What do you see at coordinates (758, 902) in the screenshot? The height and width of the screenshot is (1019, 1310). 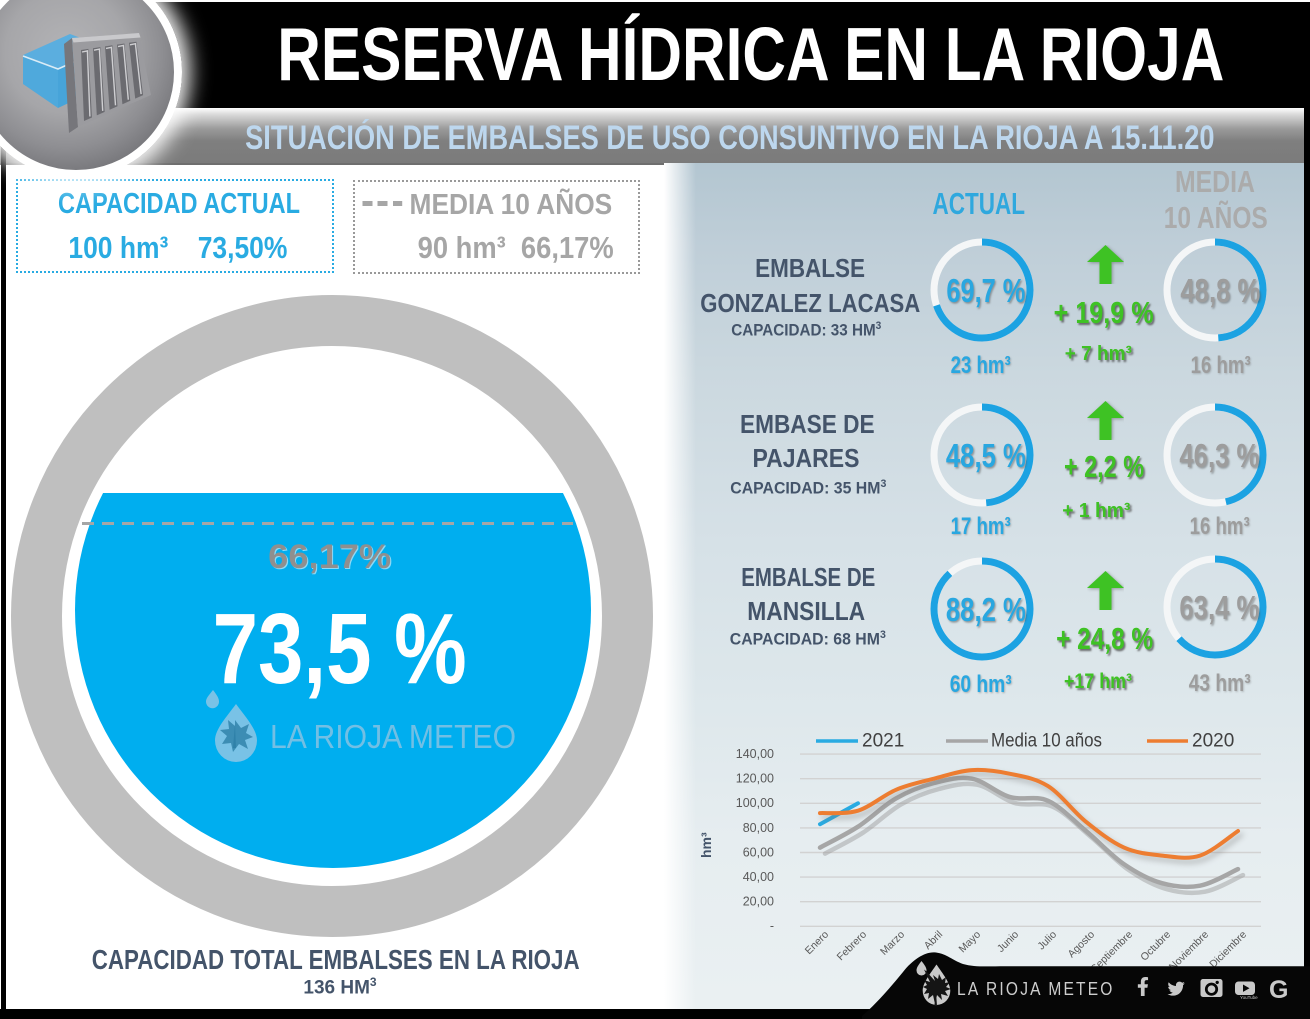 I see `svg-text: 20,00` at bounding box center [758, 902].